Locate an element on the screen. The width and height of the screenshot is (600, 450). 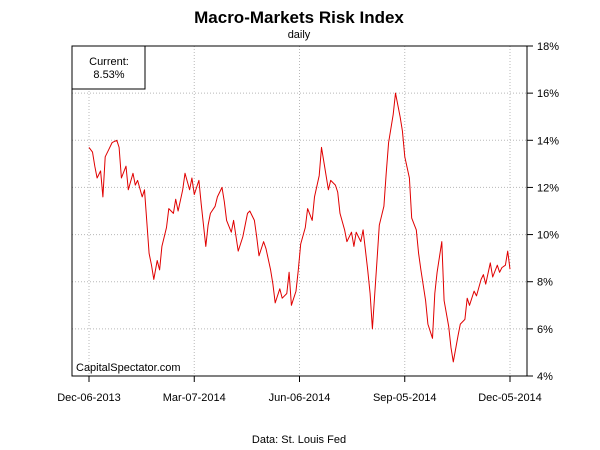
y-axis: 4% 6% 8% 10% 12% 14% 16% 18% is located at coordinates (543, 212).